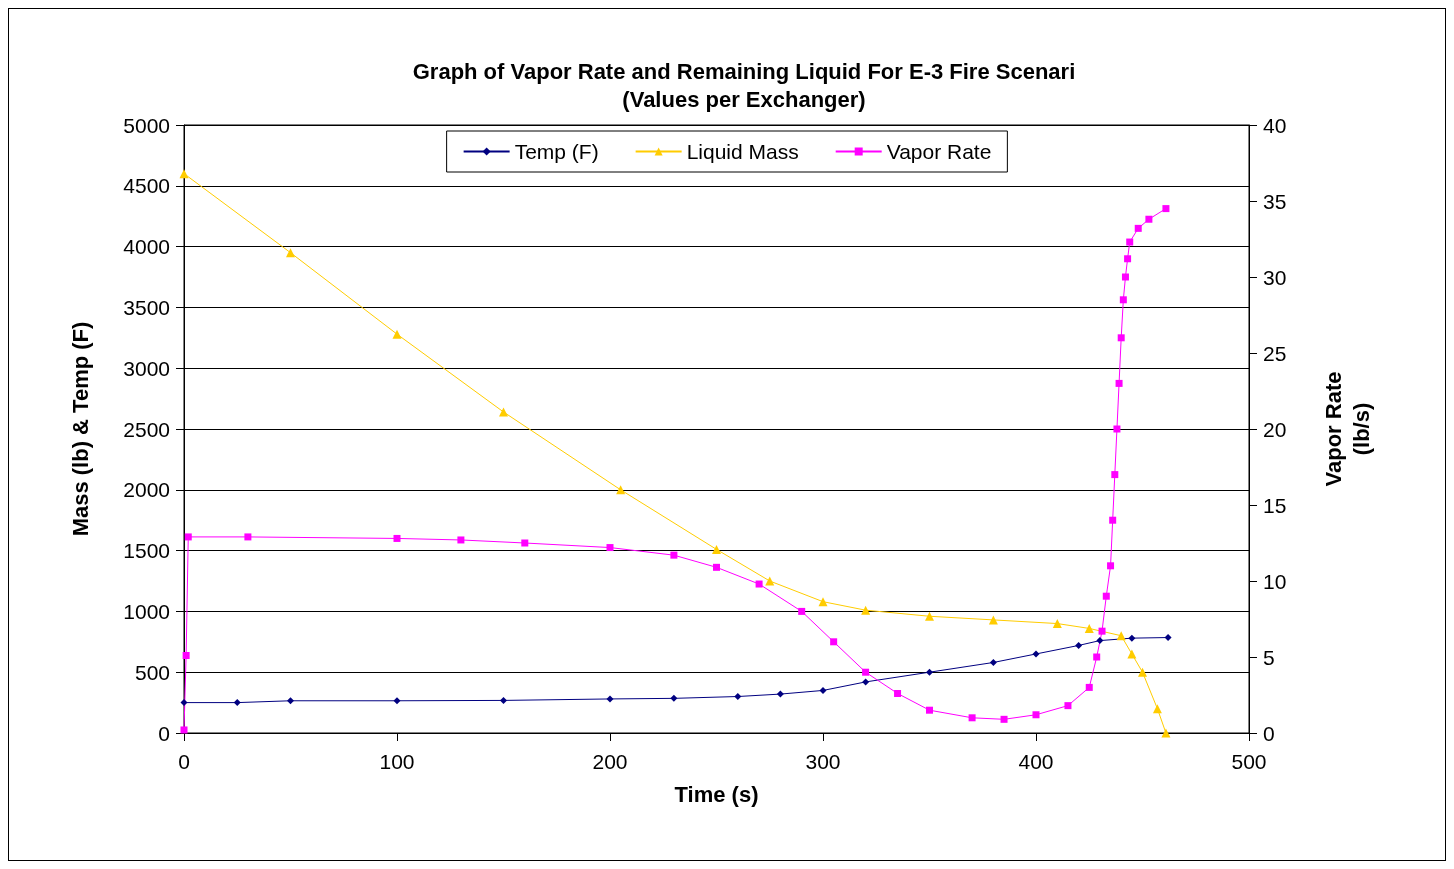 This screenshot has width=1454, height=869. Describe the element at coordinates (742, 151) in the screenshot. I see `legend-label: Liquid Mass` at that location.